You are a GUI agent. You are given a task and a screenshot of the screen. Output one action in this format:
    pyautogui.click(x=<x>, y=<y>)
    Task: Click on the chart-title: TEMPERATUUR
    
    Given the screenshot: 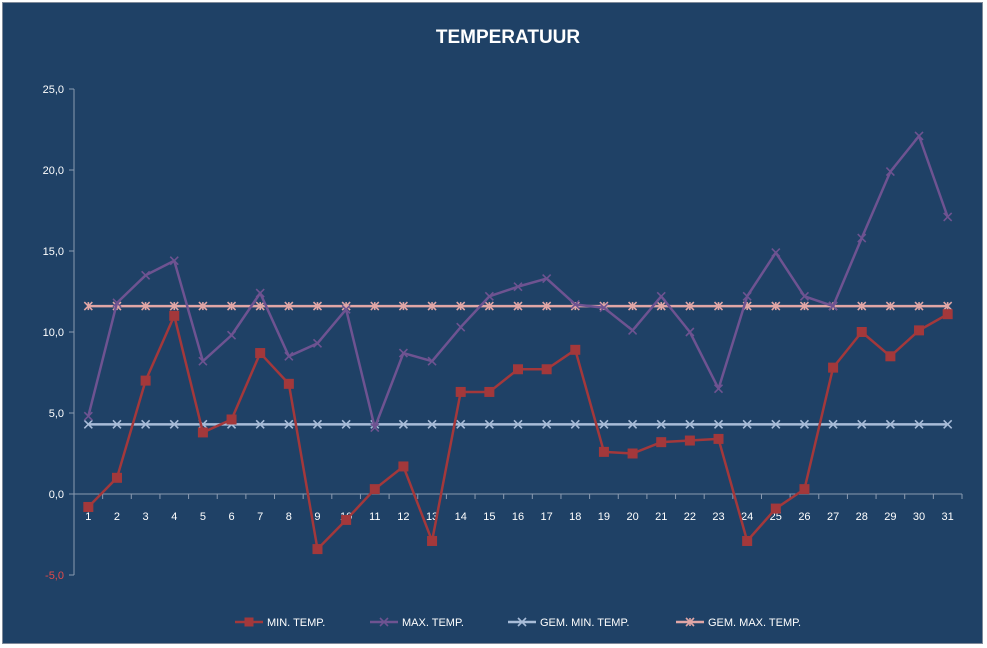 What is the action you would take?
    pyautogui.click(x=508, y=37)
    